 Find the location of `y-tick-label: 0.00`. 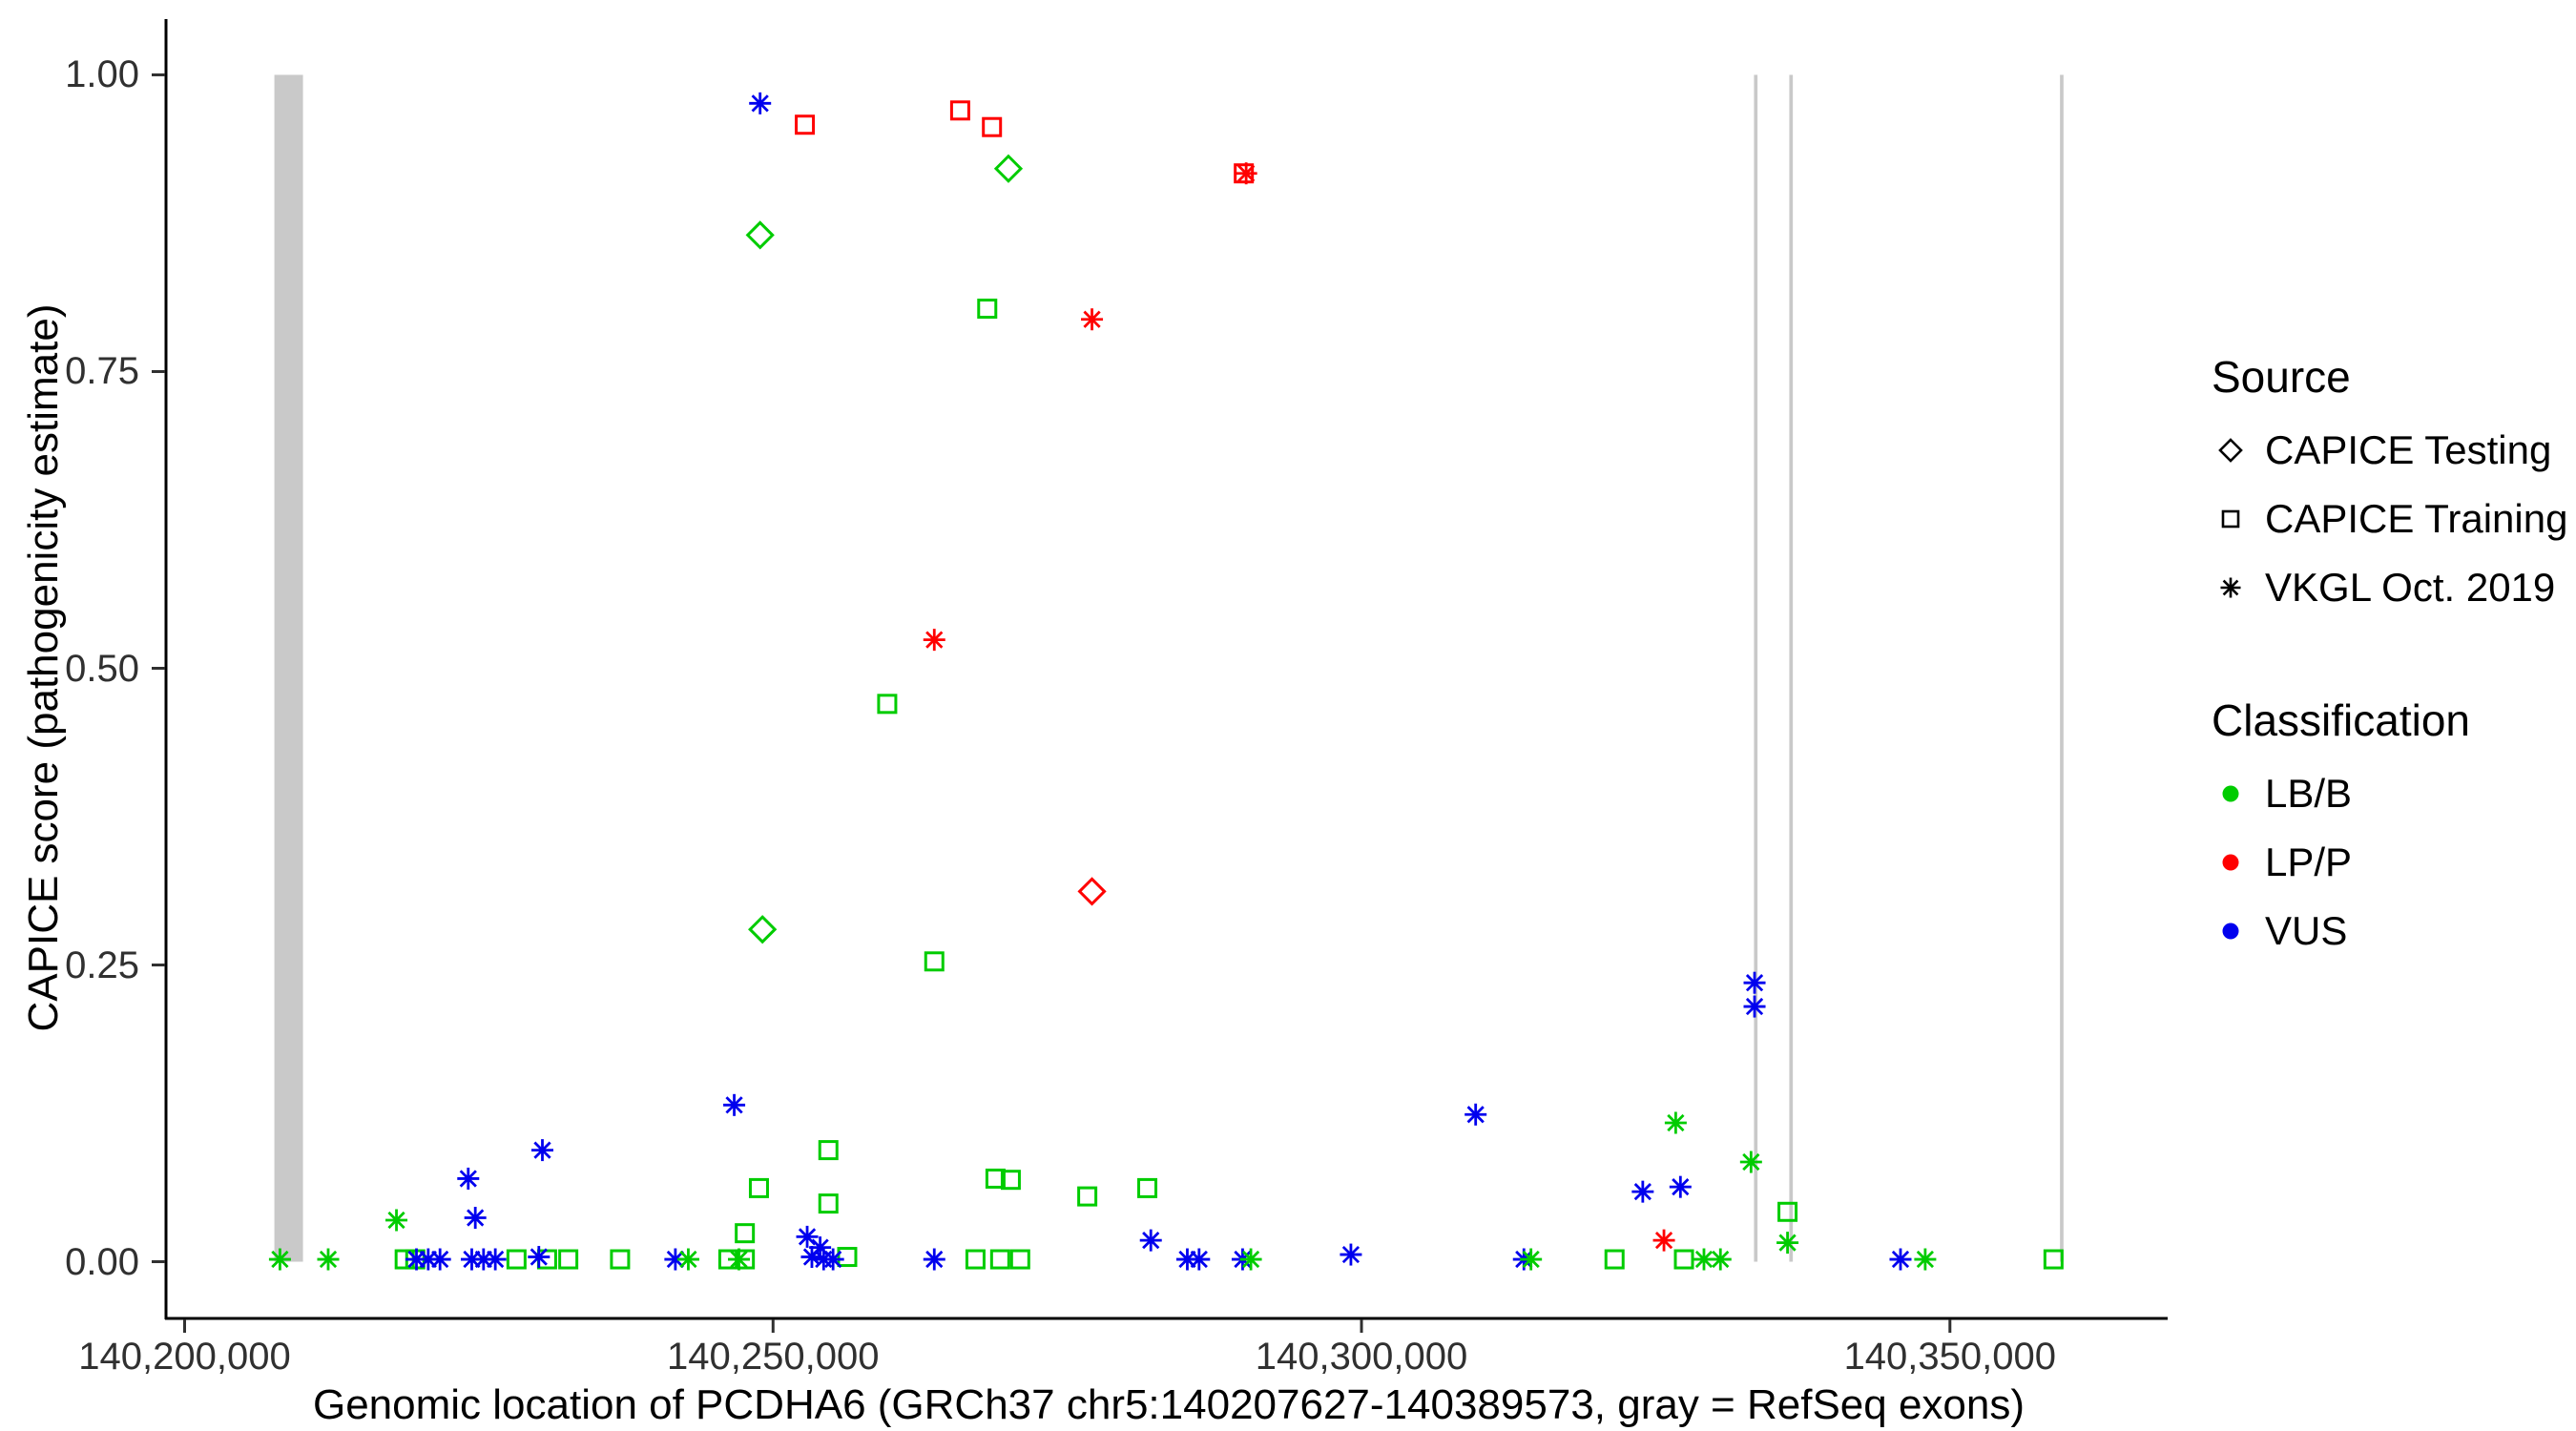

y-tick-label: 0.00 is located at coordinates (102, 1262).